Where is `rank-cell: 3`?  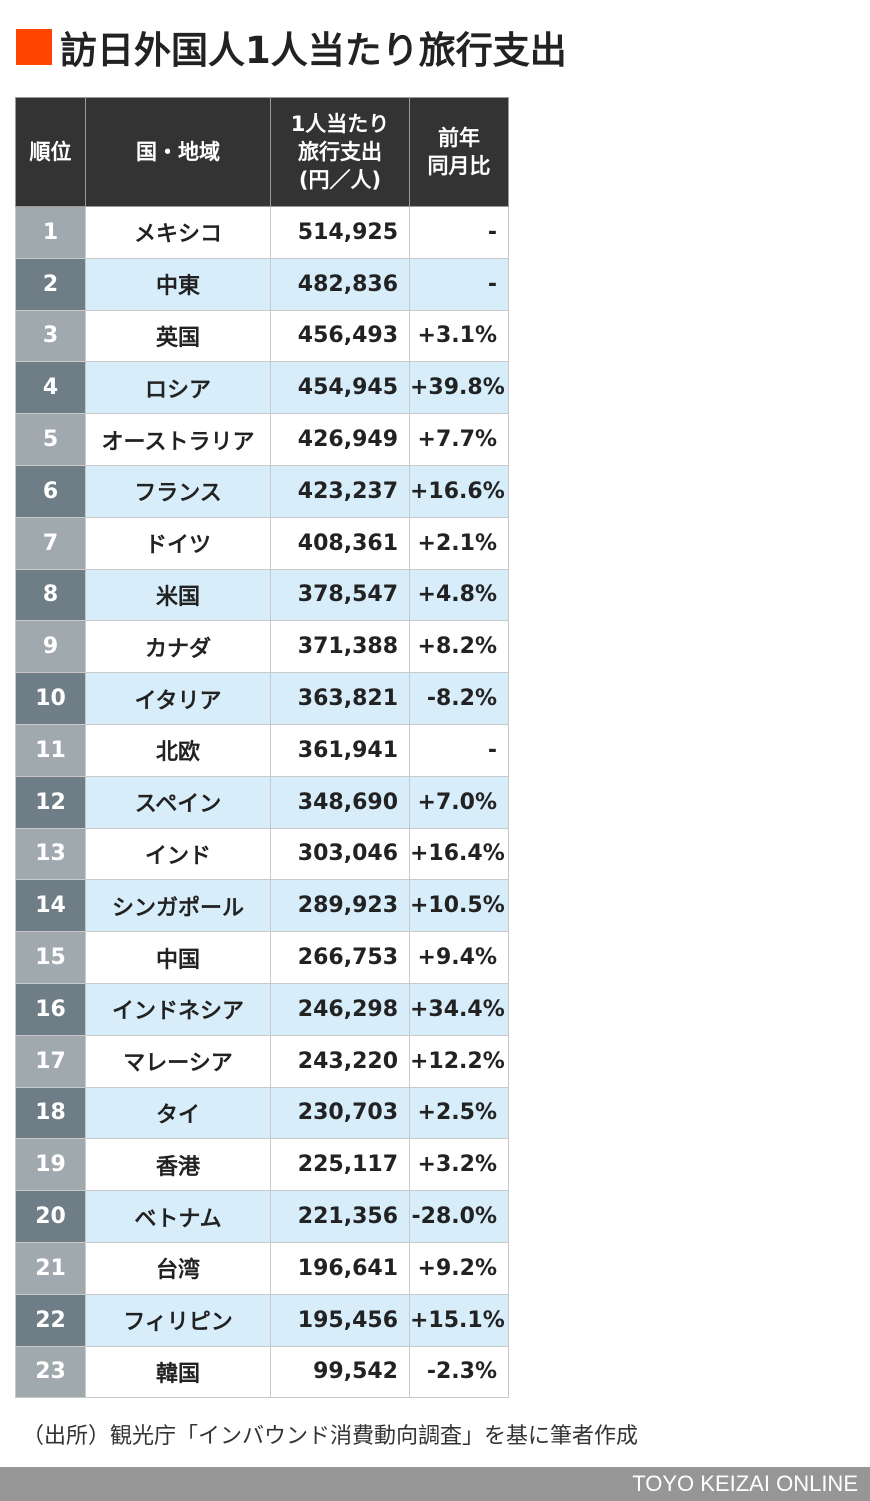 rank-cell: 3 is located at coordinates (50, 336).